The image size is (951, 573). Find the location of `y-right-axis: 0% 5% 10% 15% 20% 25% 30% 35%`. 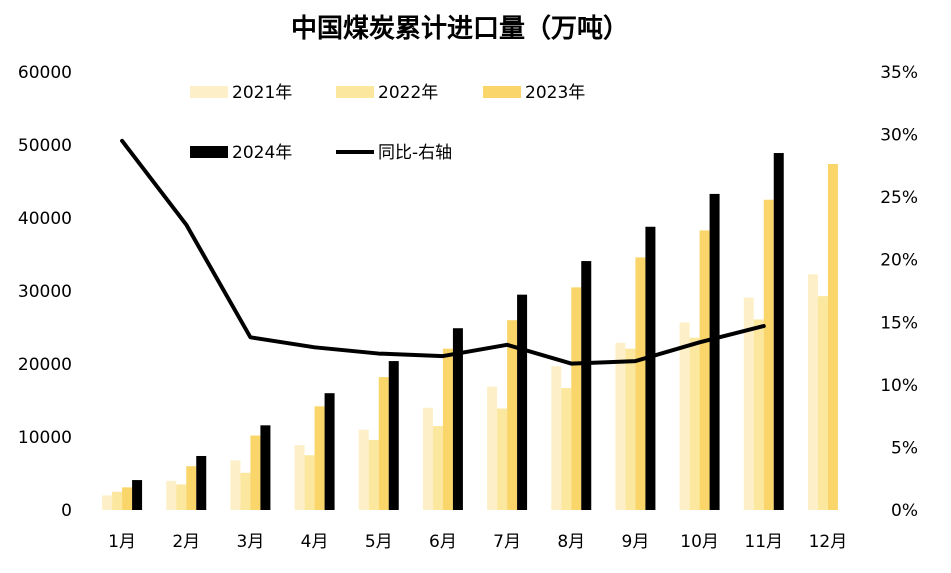

y-right-axis: 0% 5% 10% 15% 20% 25% 30% 35% is located at coordinates (899, 292).